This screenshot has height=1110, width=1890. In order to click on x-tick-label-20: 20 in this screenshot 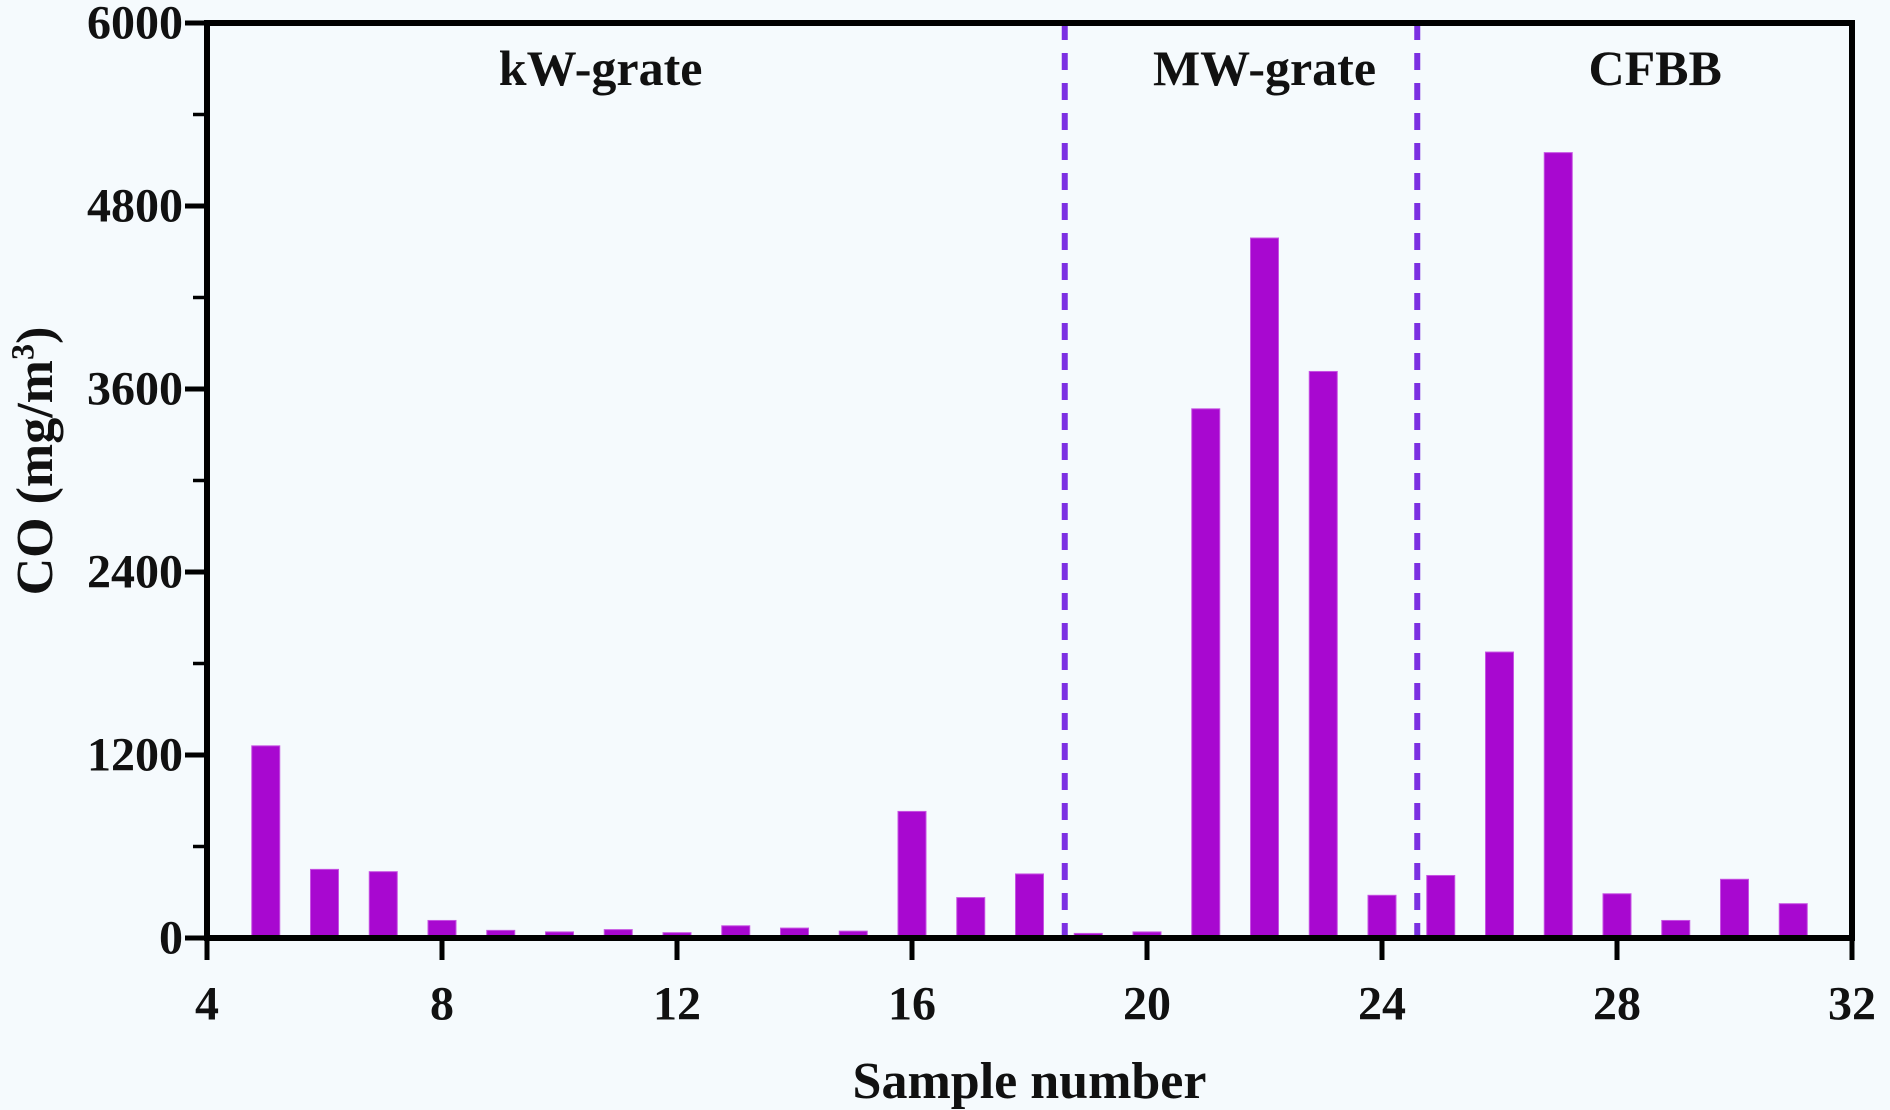, I will do `click(1147, 1004)`.